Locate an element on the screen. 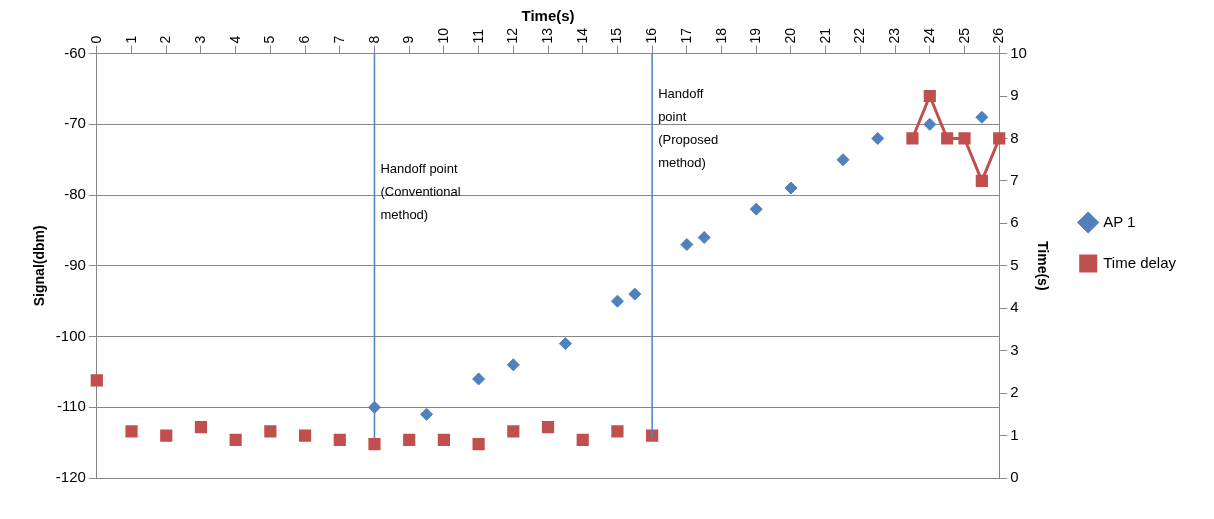  x-tick-label: 18 is located at coordinates (720, 35).